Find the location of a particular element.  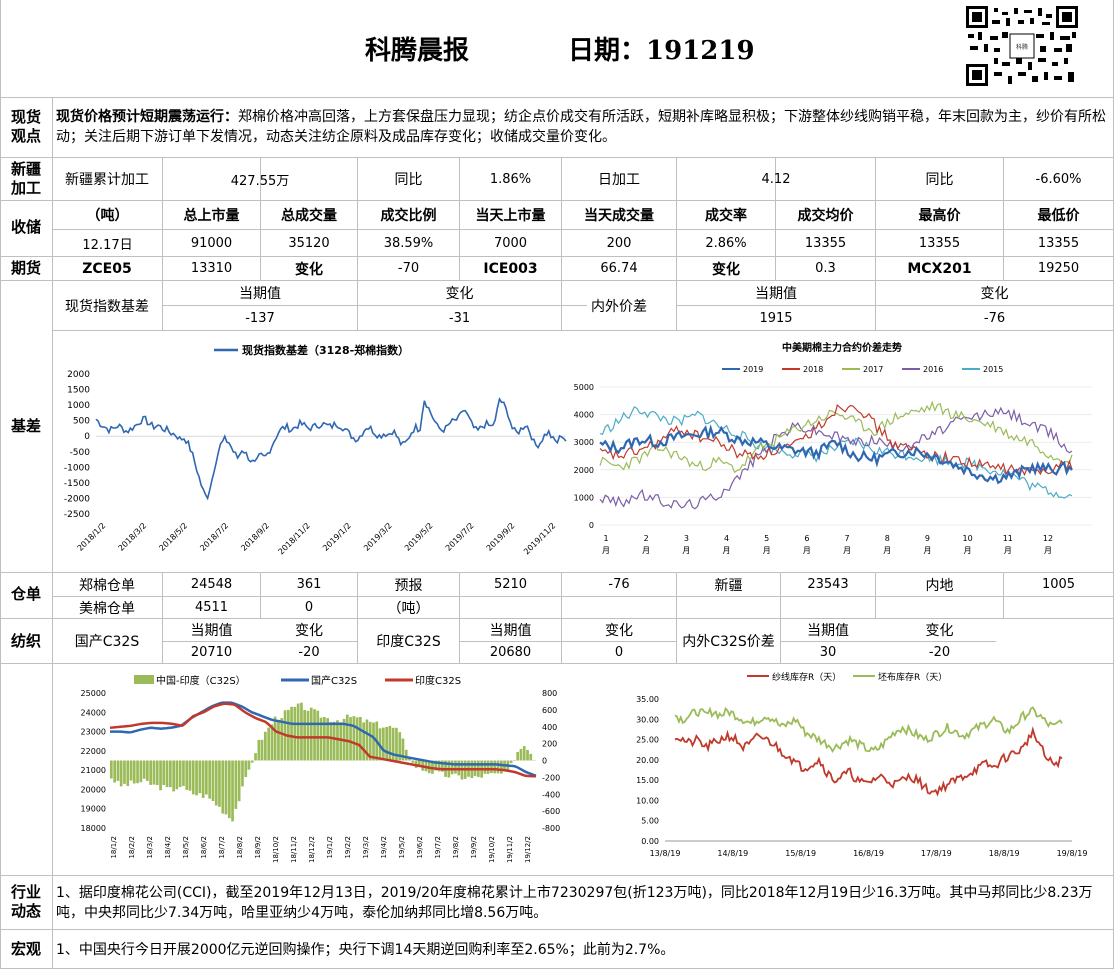

basis-inout-chg: -76 is located at coordinates (994, 318).